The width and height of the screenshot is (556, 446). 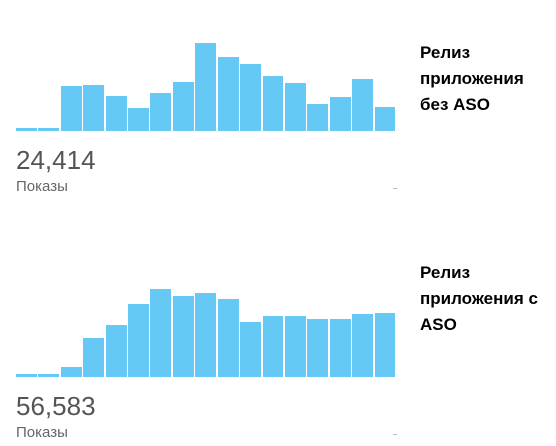 What do you see at coordinates (56, 406) in the screenshot?
I see `total-value: 56,583` at bounding box center [56, 406].